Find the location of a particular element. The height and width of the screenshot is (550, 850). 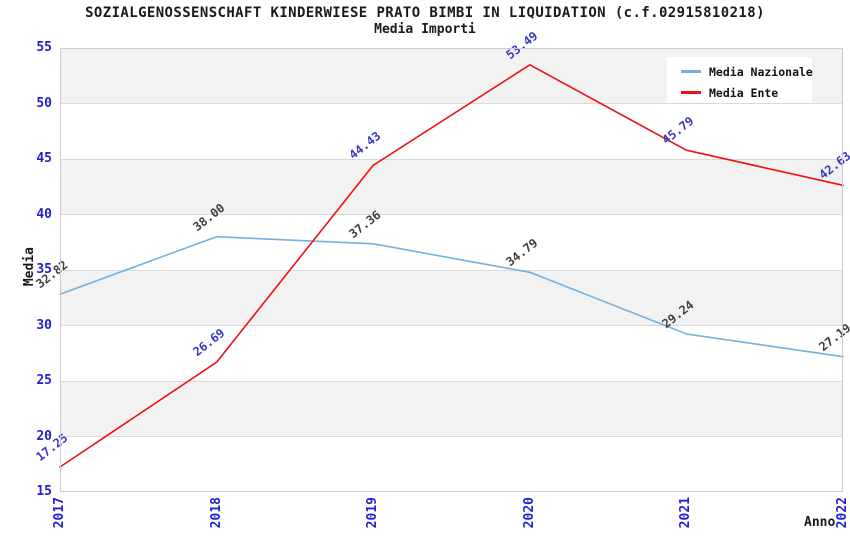

x-tick-label: 2022 is located at coordinates (842, 513).